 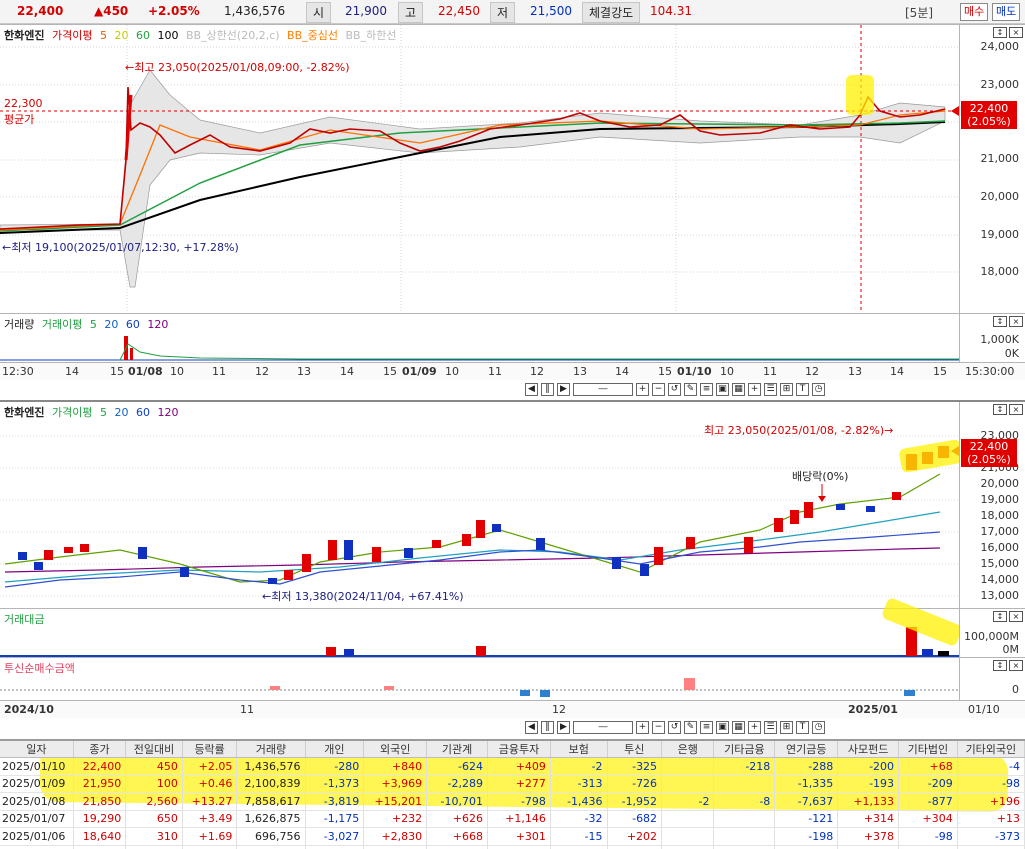 I want to click on table-cell: 2025/01/06, so click(x=37, y=836).